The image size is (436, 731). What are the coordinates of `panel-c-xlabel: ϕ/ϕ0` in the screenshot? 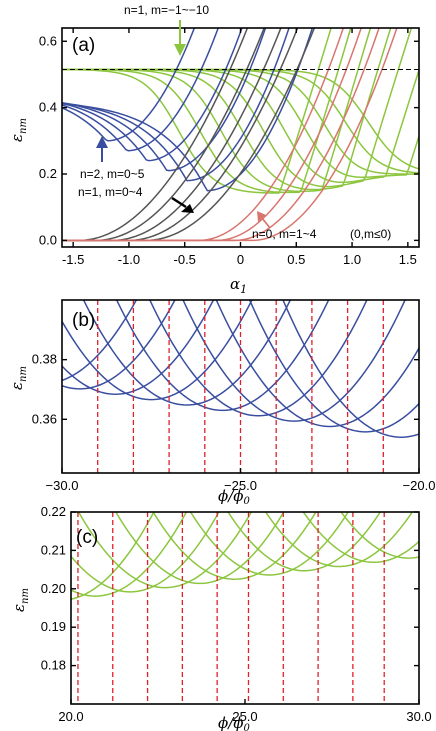 It's located at (234, 722).